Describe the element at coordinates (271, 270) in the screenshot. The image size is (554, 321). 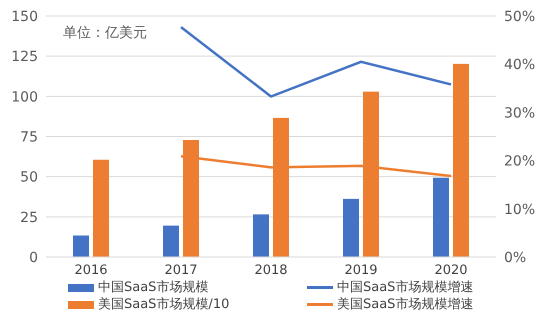
I see `x-tick-label: 2018` at that location.